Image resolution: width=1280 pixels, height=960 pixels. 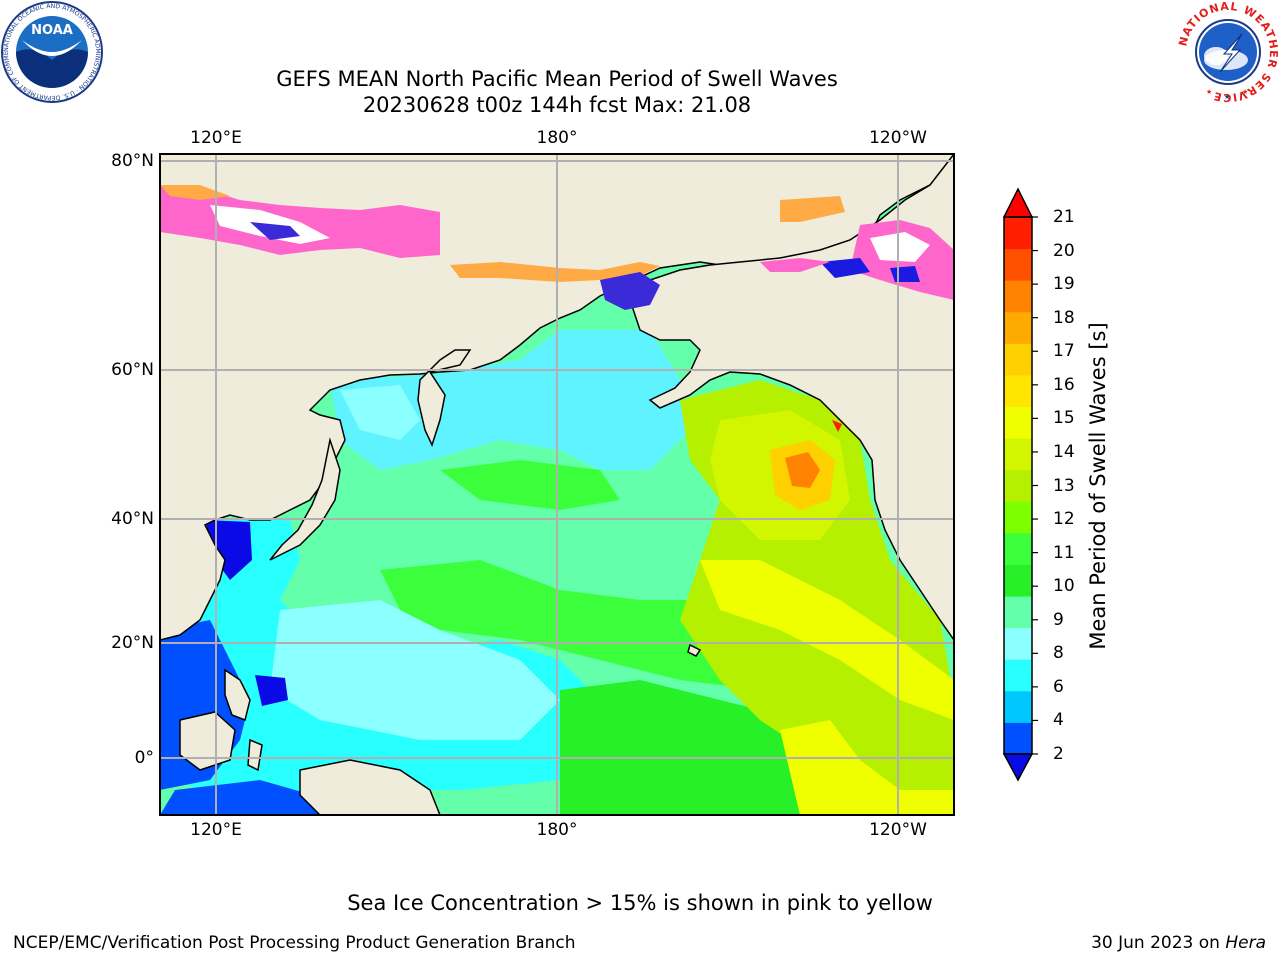 What do you see at coordinates (802, 470) in the screenshot?
I see `field-max-core` at bounding box center [802, 470].